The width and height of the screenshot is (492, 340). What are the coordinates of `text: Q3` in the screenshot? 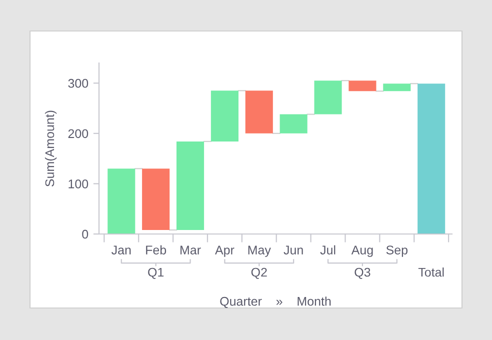 It's located at (362, 273).